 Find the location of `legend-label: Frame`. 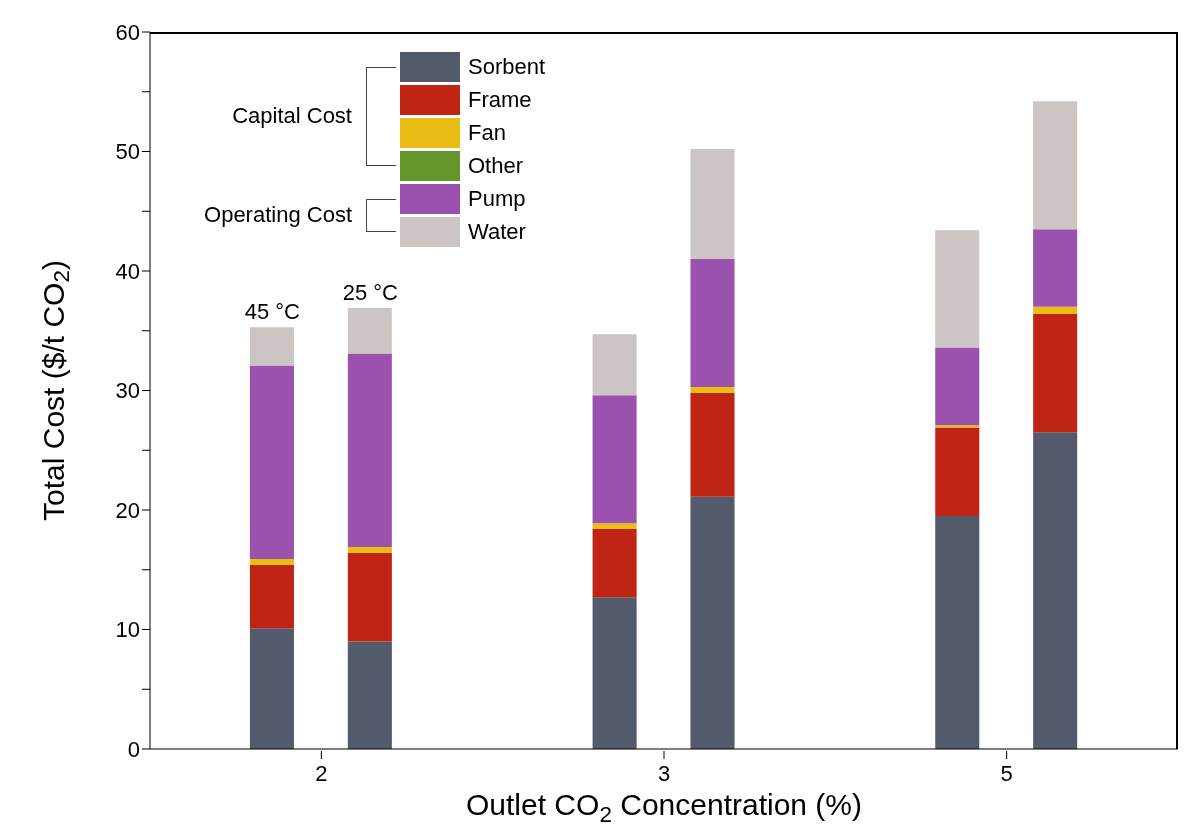

legend-label: Frame is located at coordinates (500, 99).